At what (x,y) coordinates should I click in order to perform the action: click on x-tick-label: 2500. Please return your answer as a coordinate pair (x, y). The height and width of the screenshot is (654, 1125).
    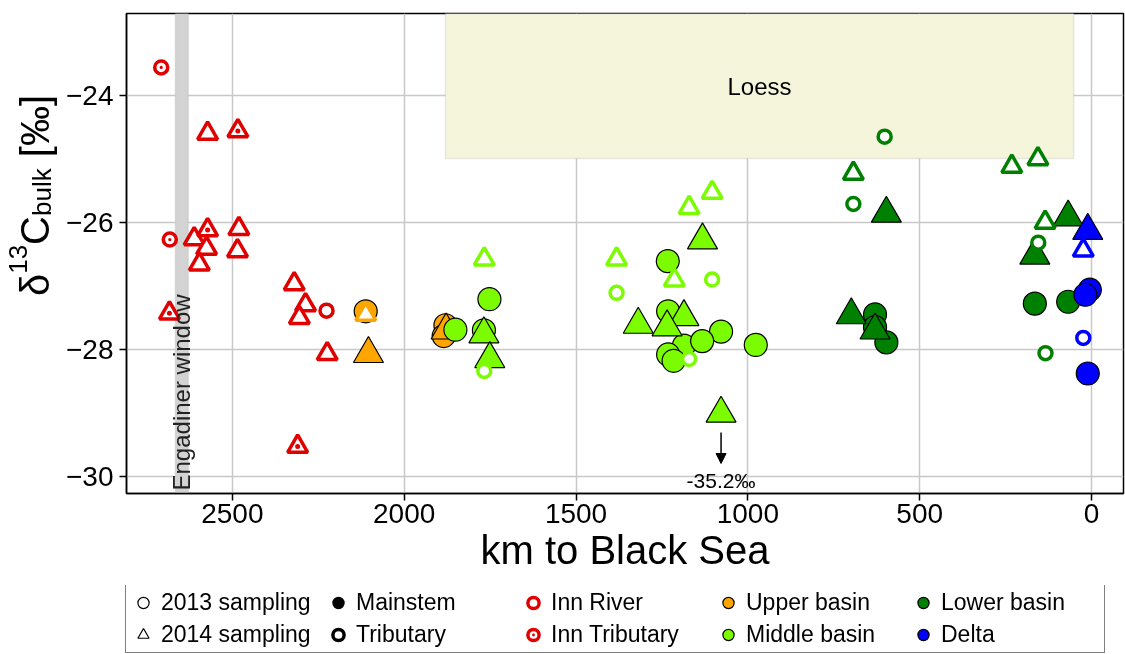
    Looking at the image, I should click on (232, 513).